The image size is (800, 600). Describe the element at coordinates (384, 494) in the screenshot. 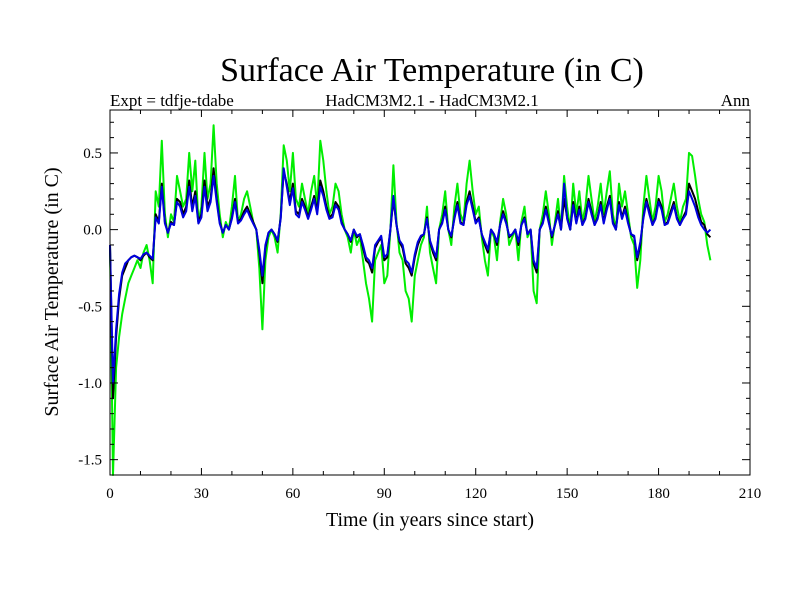

I see `x-tick-label: 90` at that location.